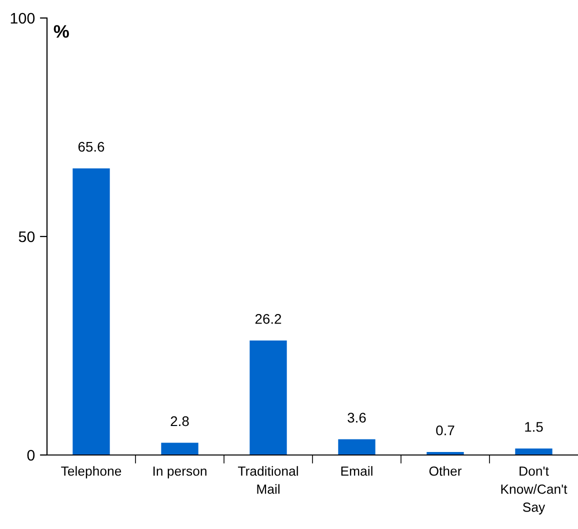 The width and height of the screenshot is (578, 529). Describe the element at coordinates (179, 421) in the screenshot. I see `data-label: 2.8` at that location.